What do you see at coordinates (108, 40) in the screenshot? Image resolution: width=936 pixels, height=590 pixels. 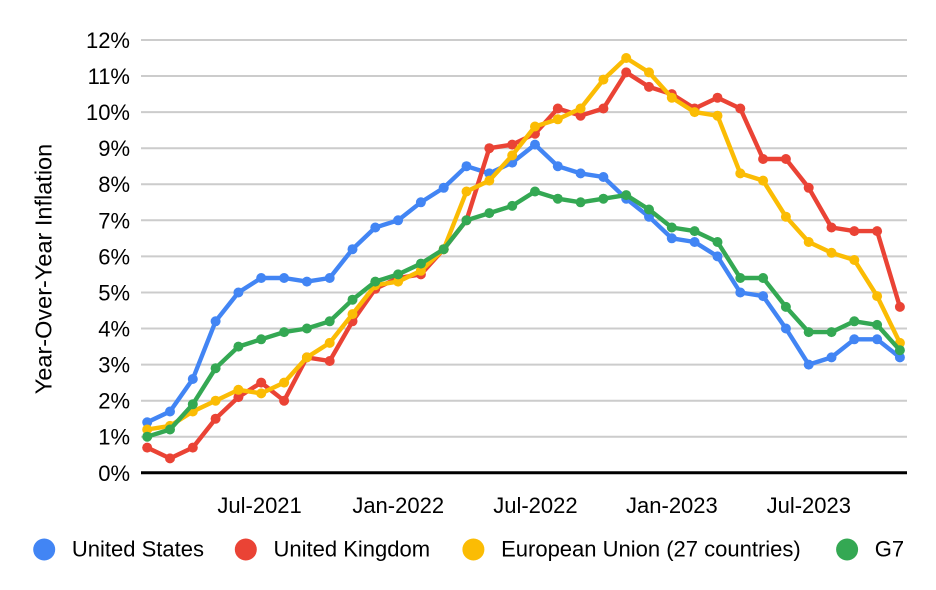 I see `svg-text: 12%` at bounding box center [108, 40].